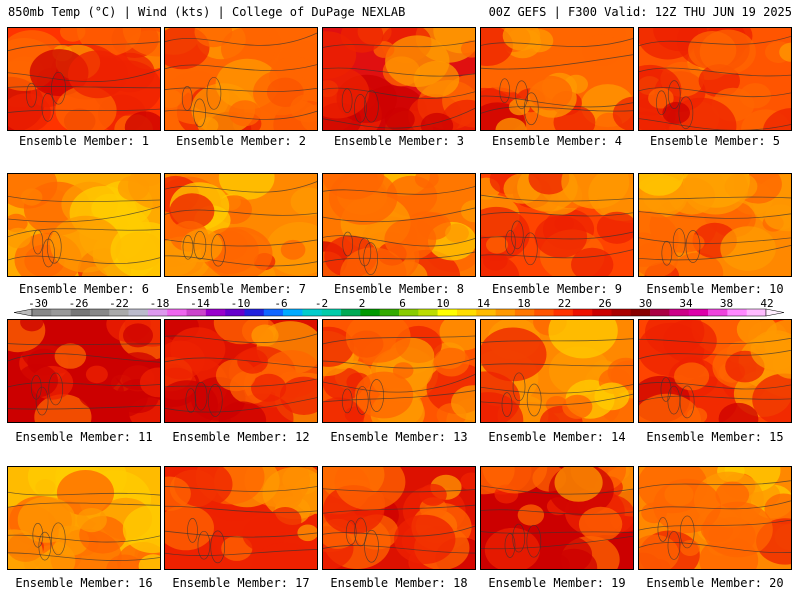 This screenshot has height=600, width=800. Describe the element at coordinates (604, 304) in the screenshot. I see `colorbar-tick-label: 26` at that location.